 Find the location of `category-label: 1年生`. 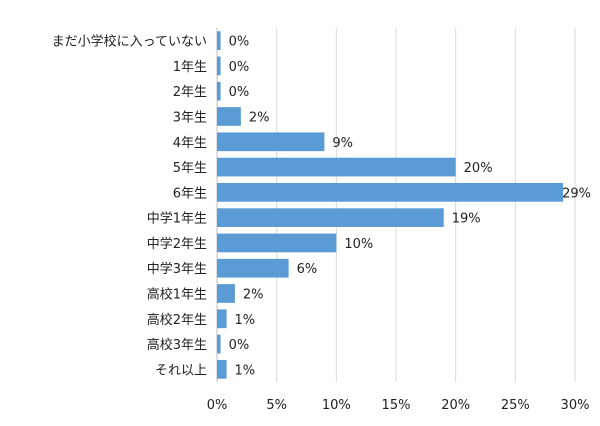

category-label: 1年生 is located at coordinates (190, 67).